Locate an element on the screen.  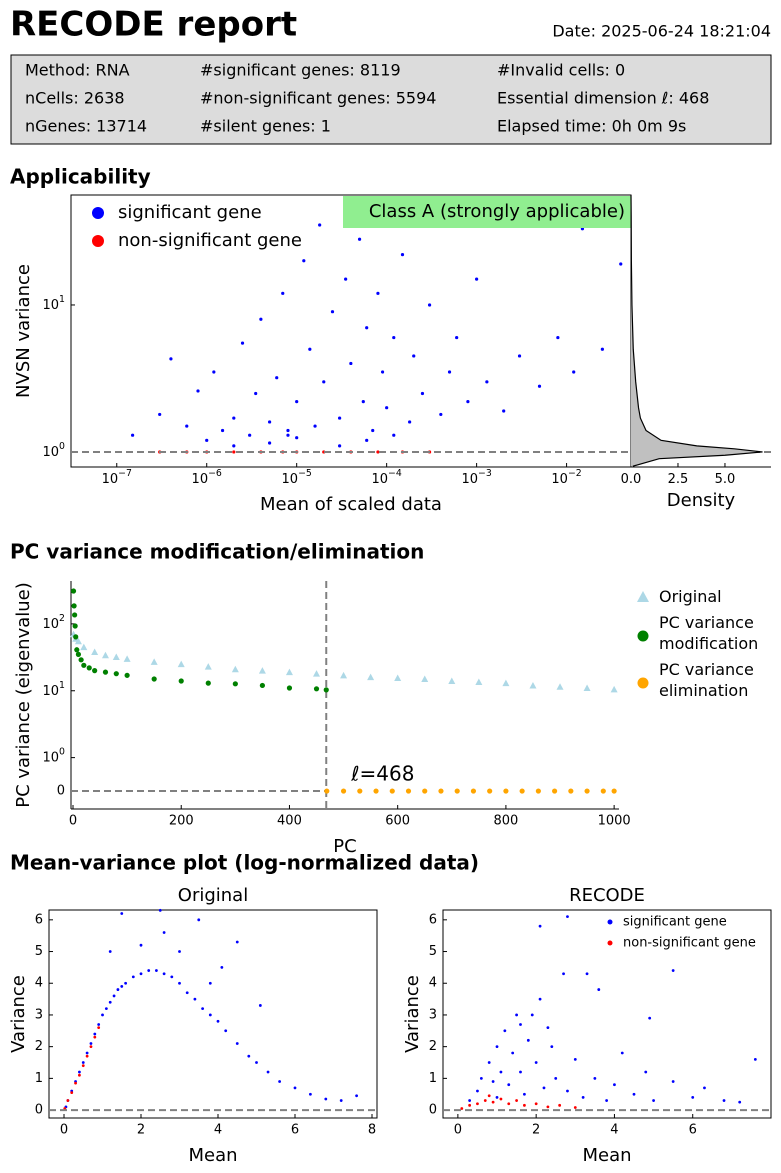
tick-label: 0 is located at coordinates (433, 1110).